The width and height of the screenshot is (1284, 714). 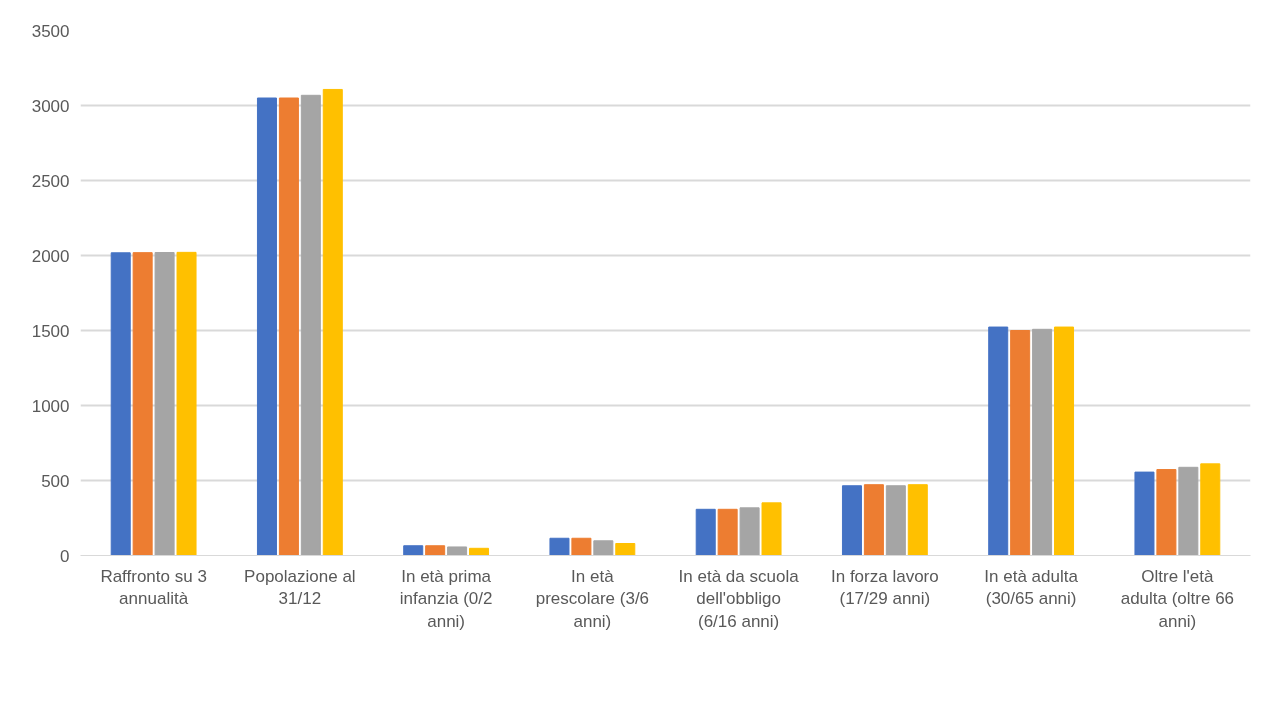 What do you see at coordinates (592, 599) in the screenshot?
I see `x-tick-label: In età prescolare (3/6 anni)` at bounding box center [592, 599].